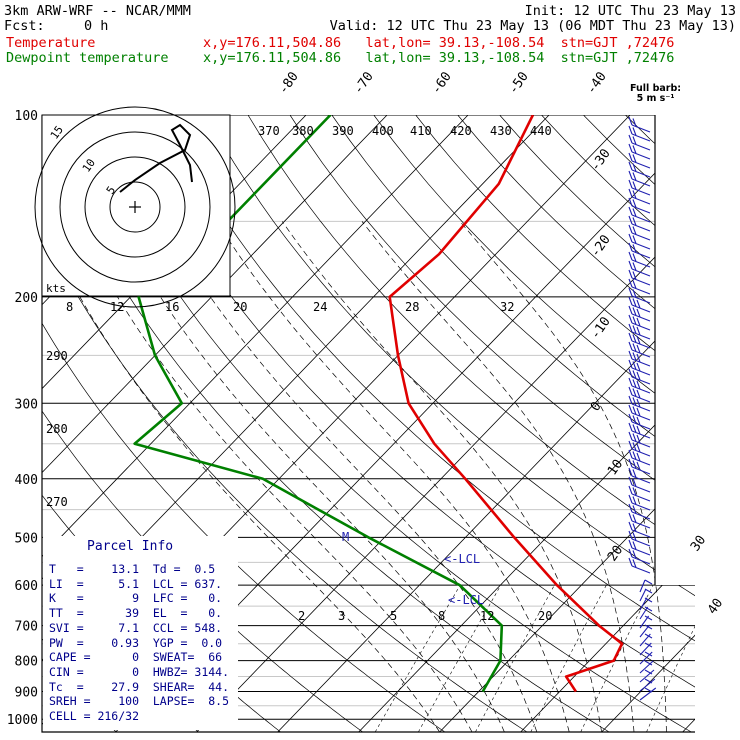 The image size is (740, 740). I want to click on mixing-ratio-label: 5, so click(393, 616).